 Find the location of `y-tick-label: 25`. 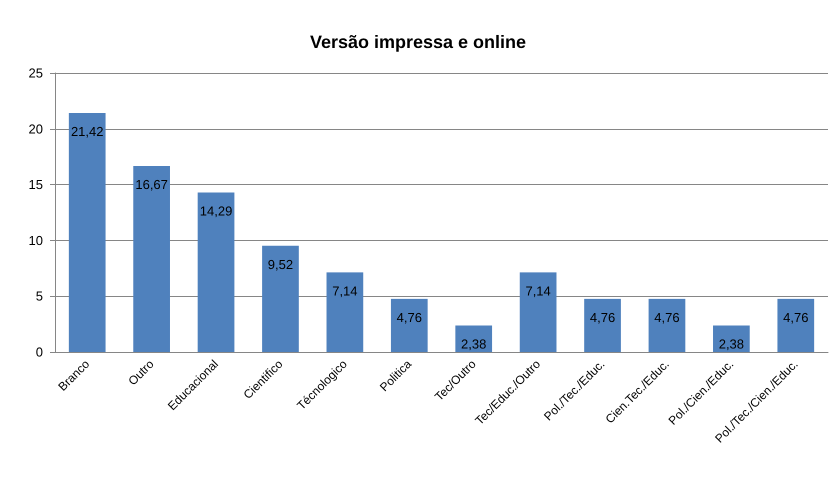

y-tick-label: 25 is located at coordinates (35, 73).